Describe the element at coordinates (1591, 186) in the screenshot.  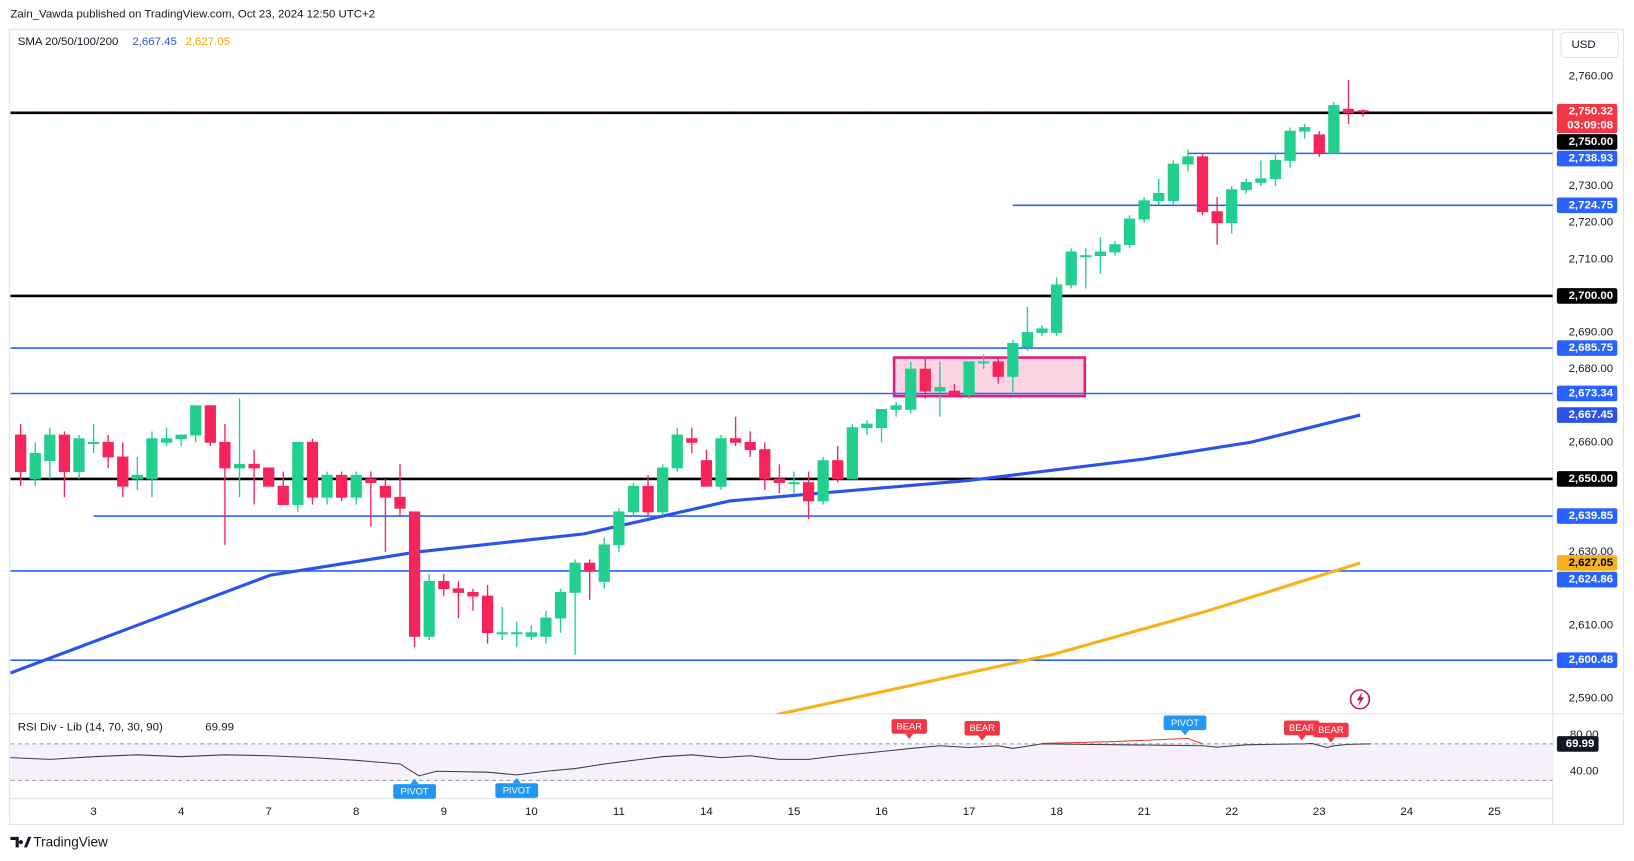
I see `y-tick-label: 2,730.00` at that location.